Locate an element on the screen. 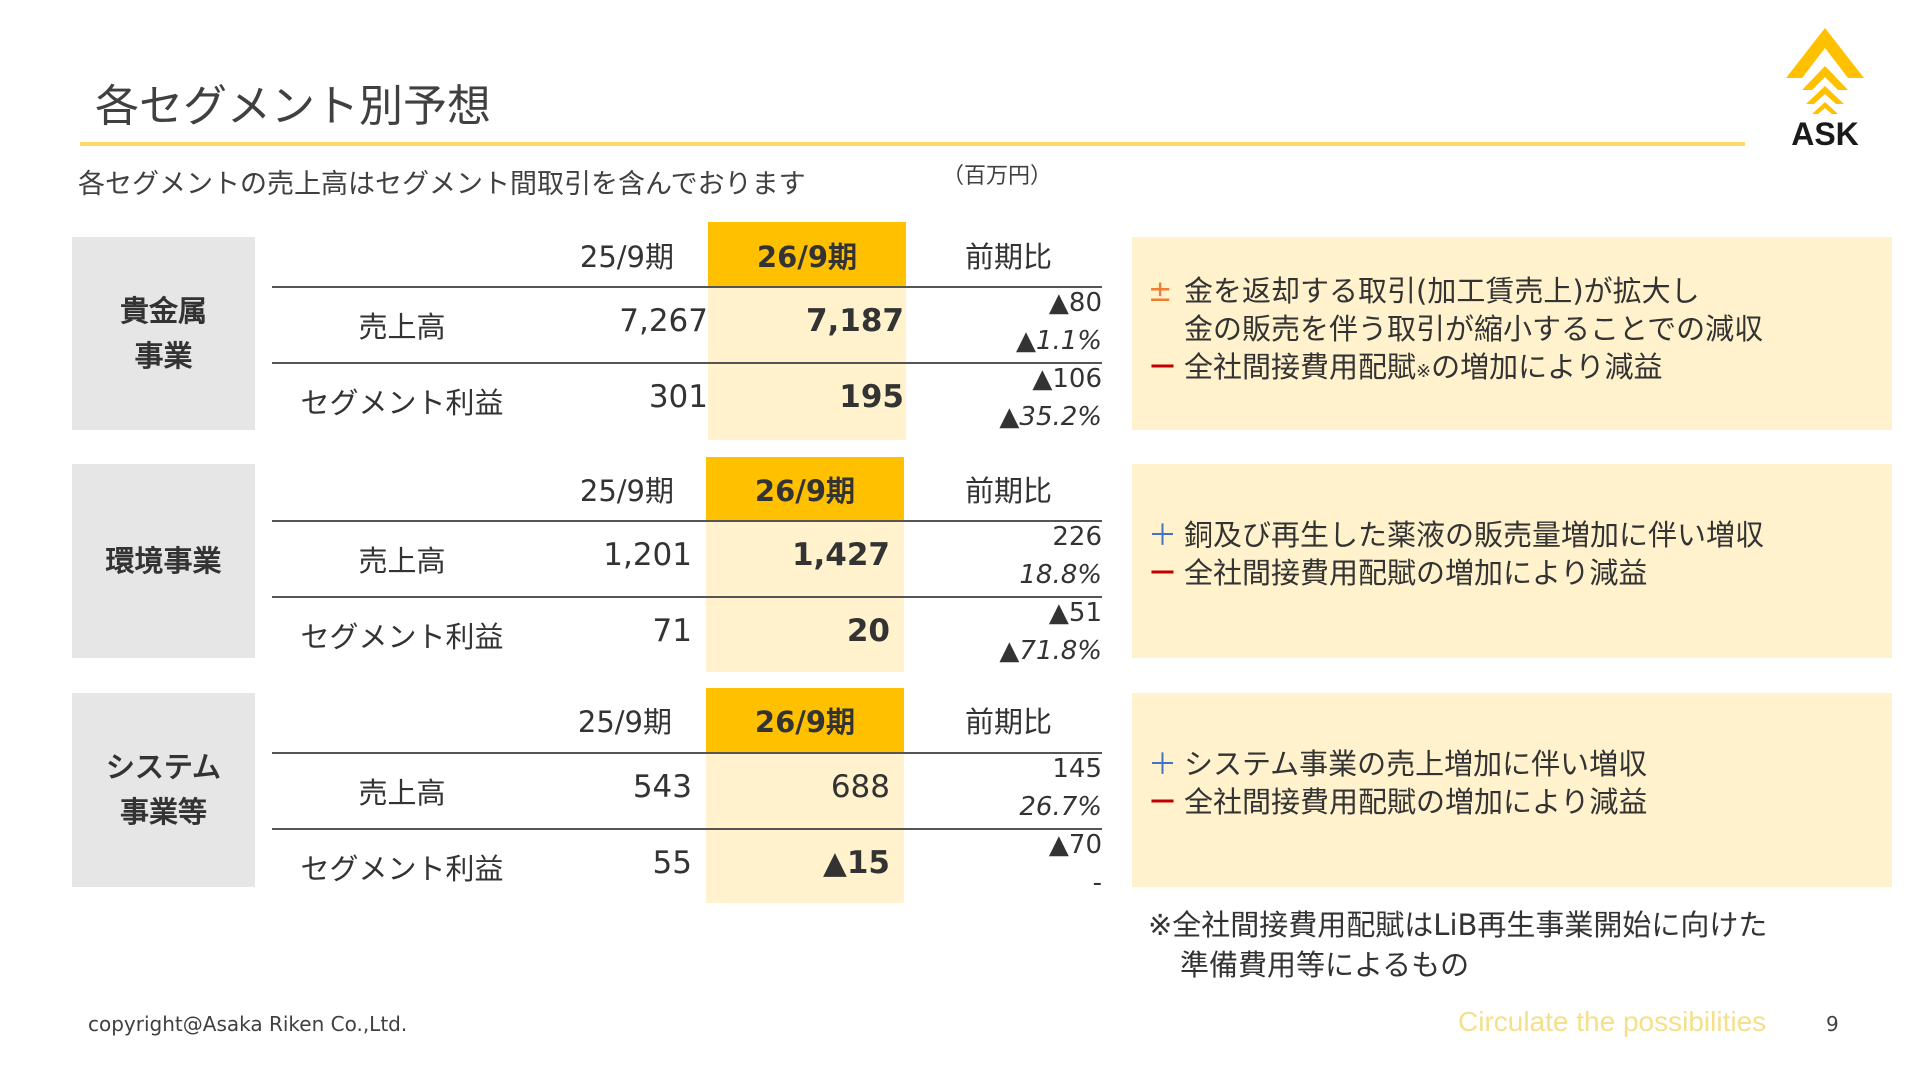  footnote-line1: ※全社間接費用配賦はLiB再生事業開始に向けた is located at coordinates (1458, 925).